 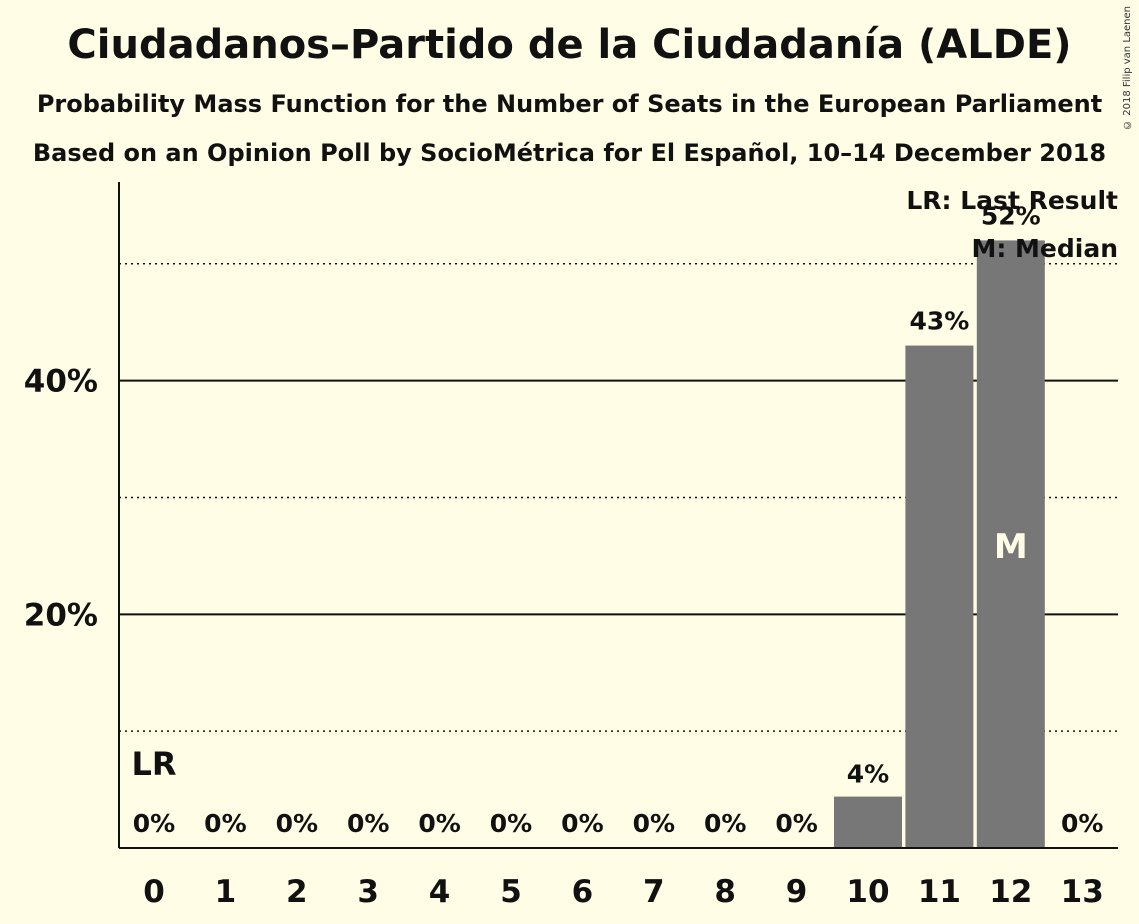 I want to click on x-tick-label: 10, so click(x=867, y=892).